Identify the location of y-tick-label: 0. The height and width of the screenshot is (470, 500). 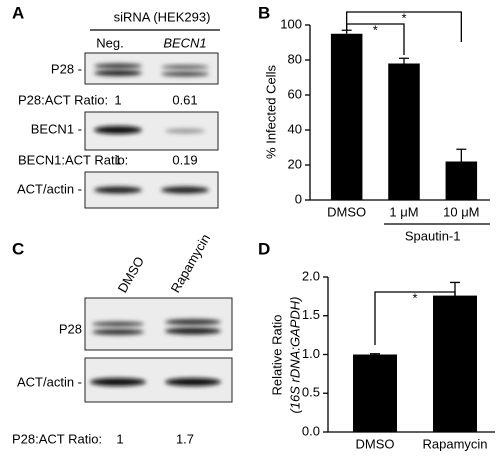
(298, 198).